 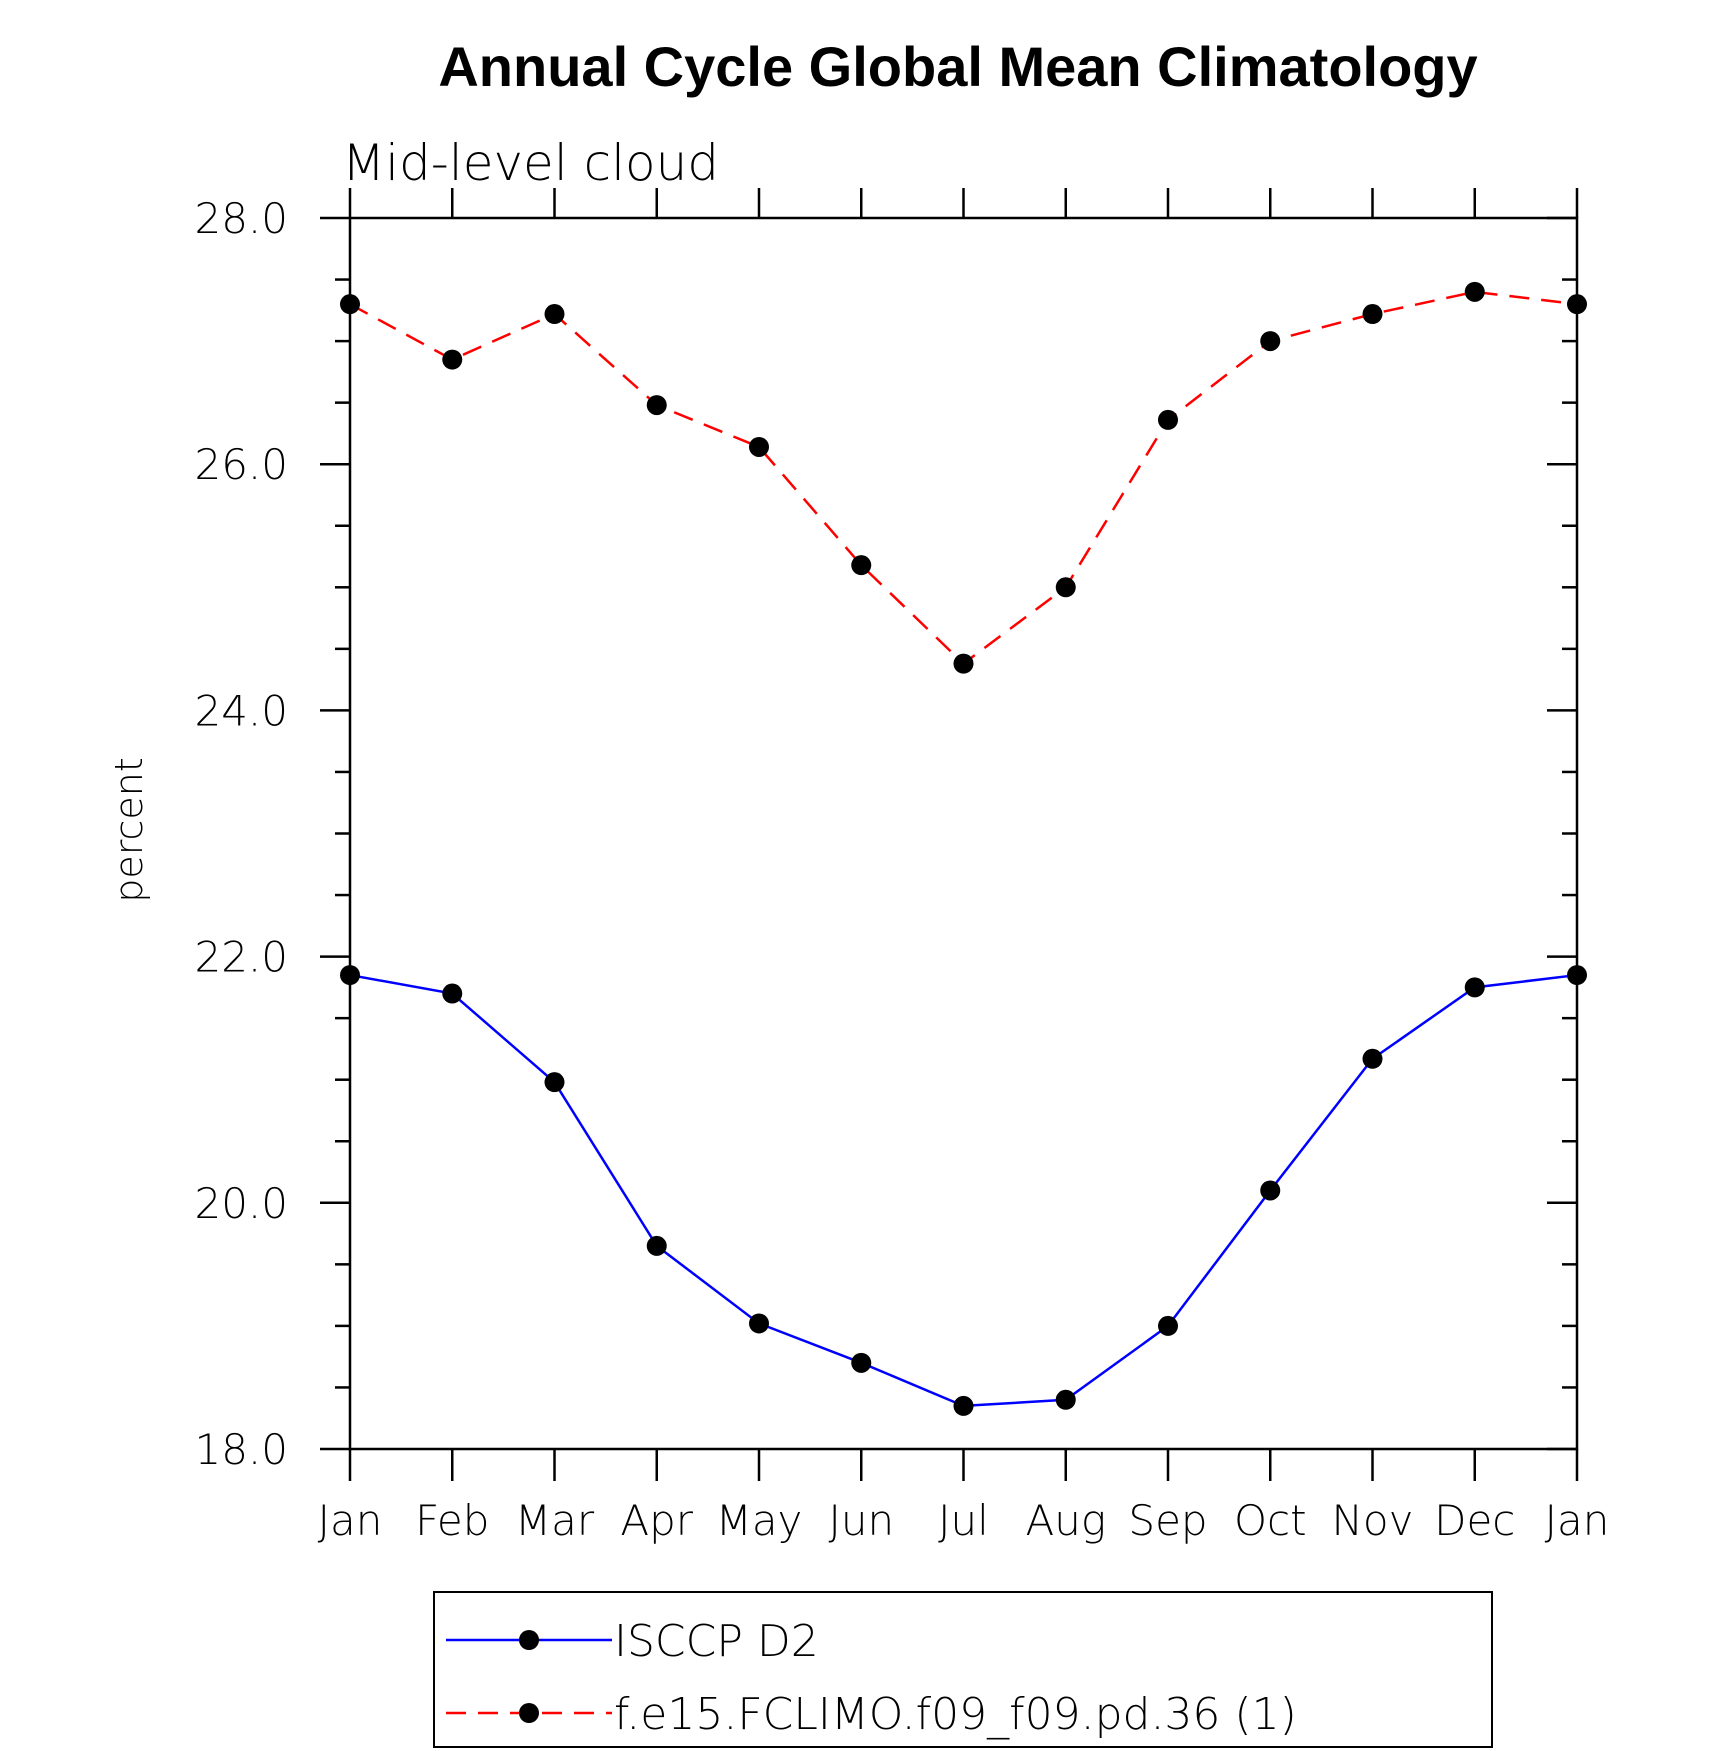 What do you see at coordinates (452, 1520) in the screenshot?
I see `x-tick-label: Feb` at bounding box center [452, 1520].